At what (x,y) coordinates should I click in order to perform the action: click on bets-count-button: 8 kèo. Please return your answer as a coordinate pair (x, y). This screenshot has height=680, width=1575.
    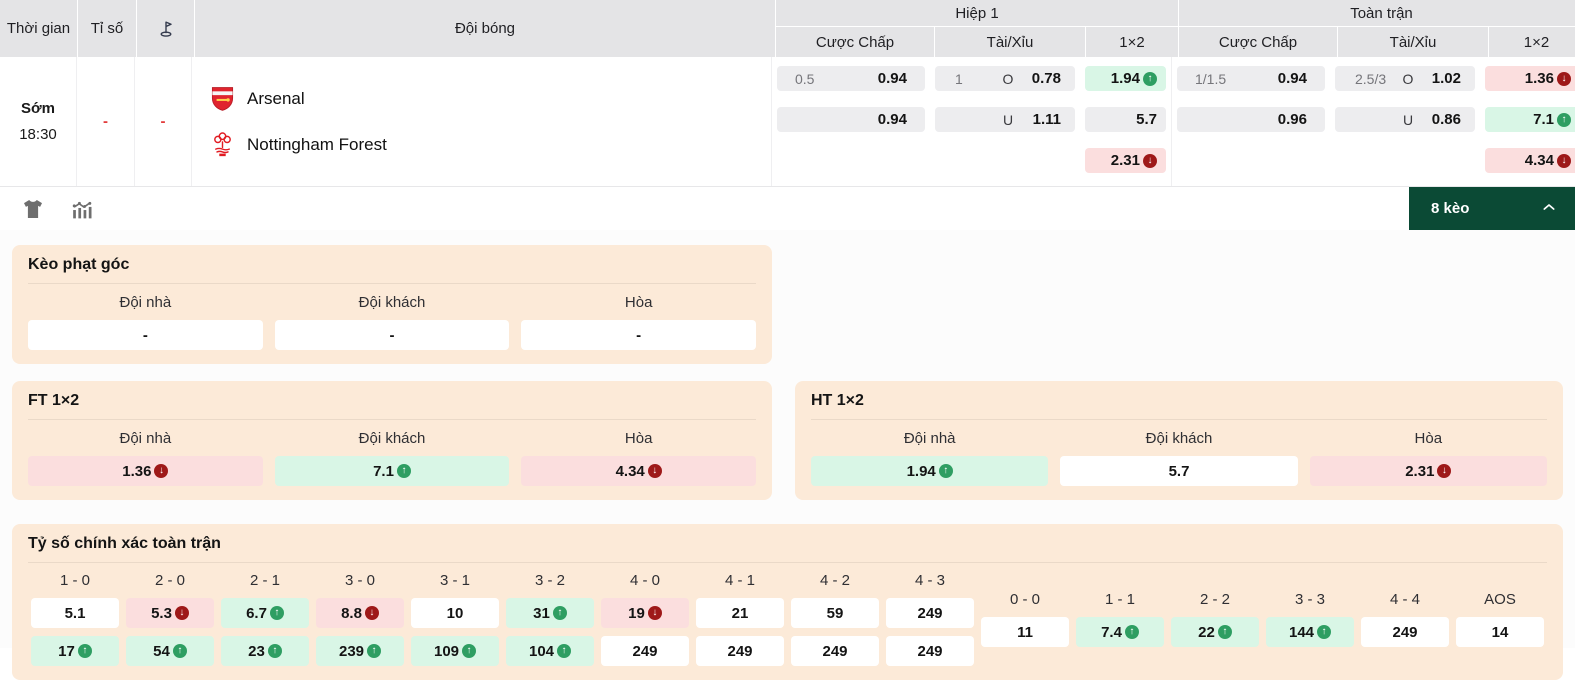
    Looking at the image, I should click on (1492, 208).